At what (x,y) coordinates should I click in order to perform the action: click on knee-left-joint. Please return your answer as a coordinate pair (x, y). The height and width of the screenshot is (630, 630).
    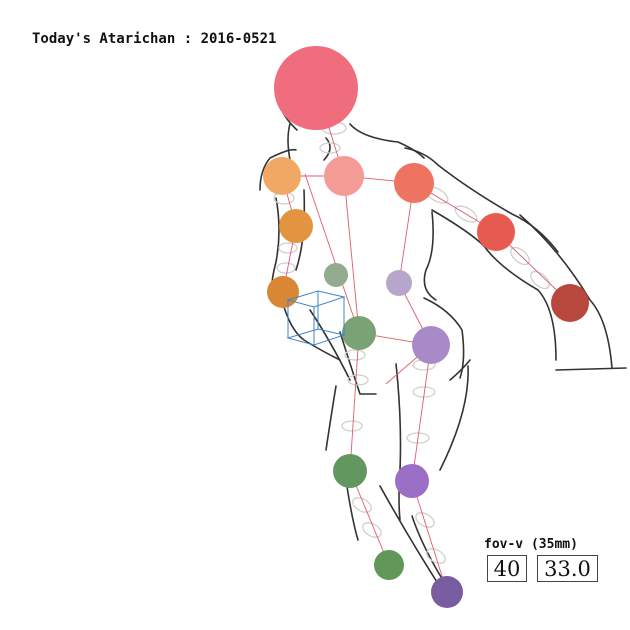
    Looking at the image, I should click on (350, 471).